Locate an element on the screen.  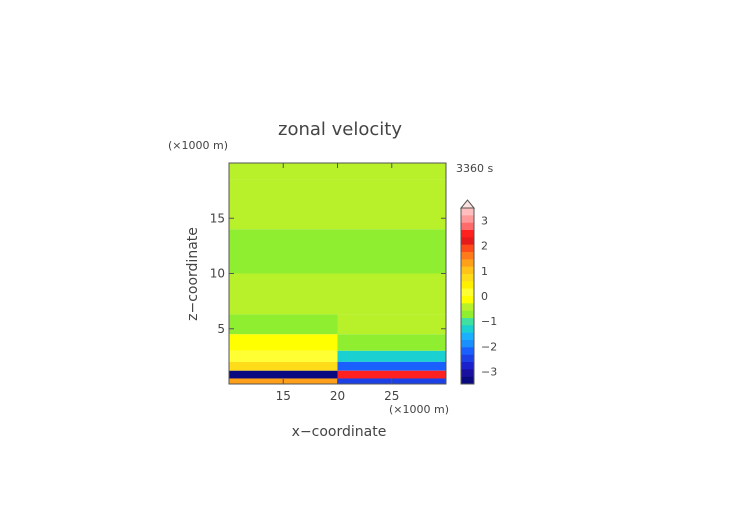
y-tick-label: 10 is located at coordinates (217, 274).